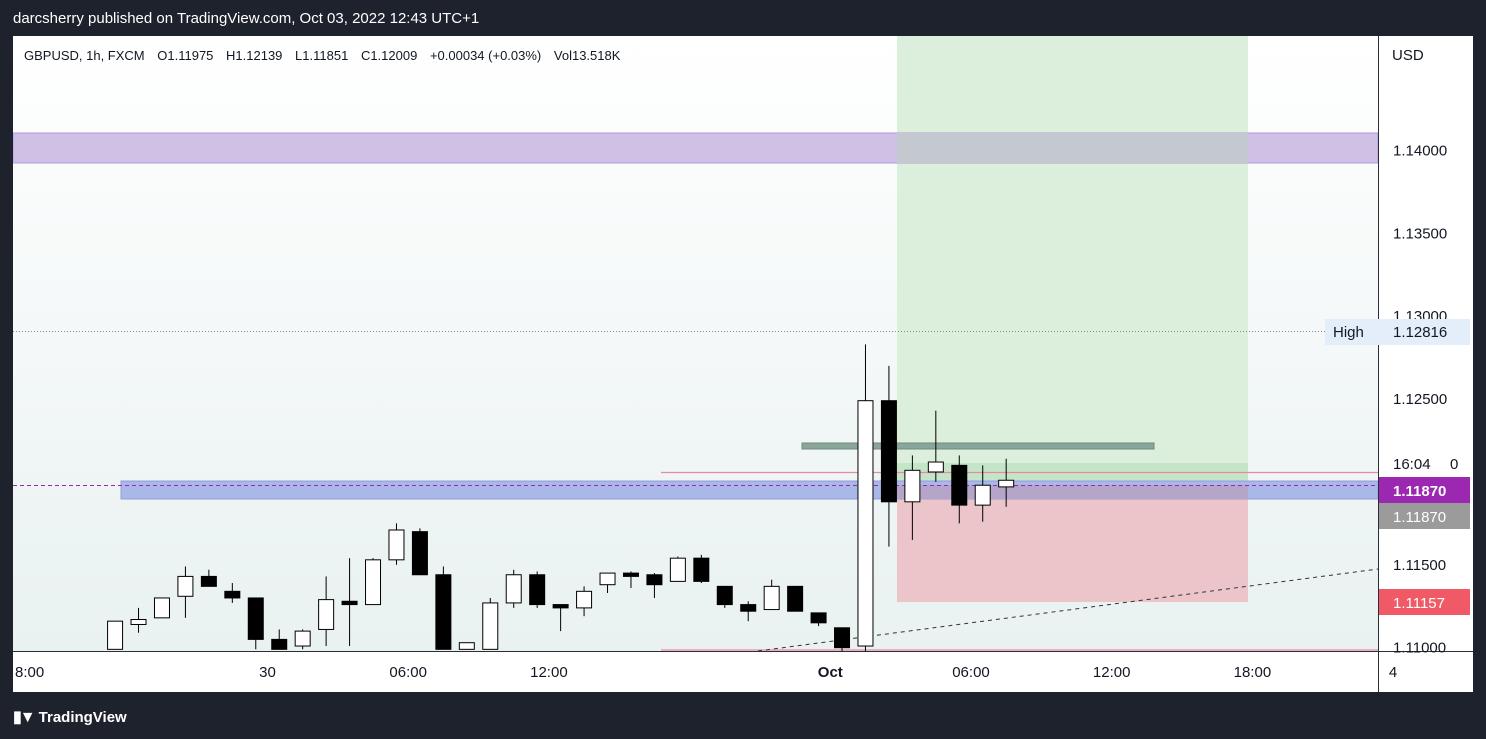 The image size is (1486, 739). I want to click on high-label: High, so click(1348, 332).